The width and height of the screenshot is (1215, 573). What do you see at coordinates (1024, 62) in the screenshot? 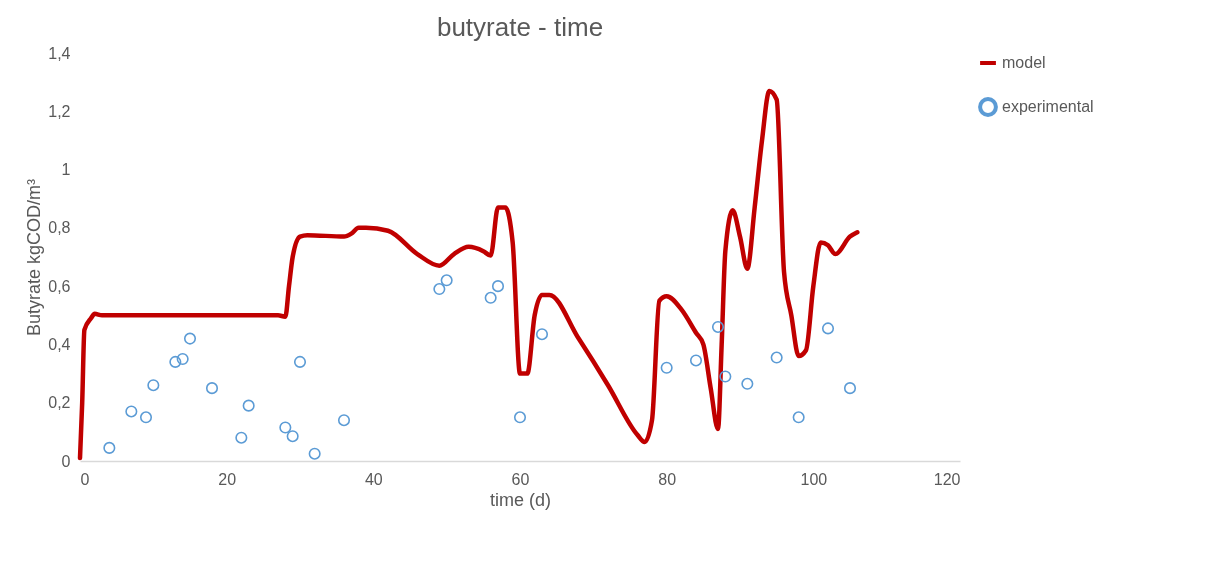
I see `legend-label: model` at bounding box center [1024, 62].